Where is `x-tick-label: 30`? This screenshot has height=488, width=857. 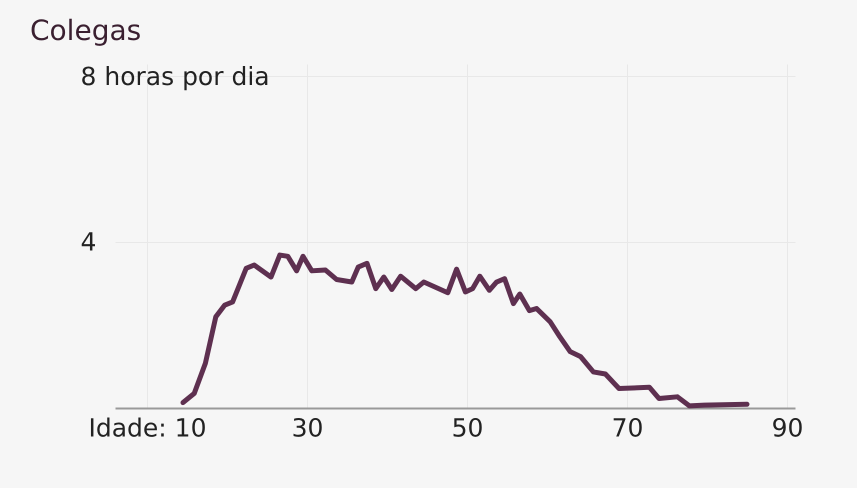
x-tick-label: 30 is located at coordinates (308, 428).